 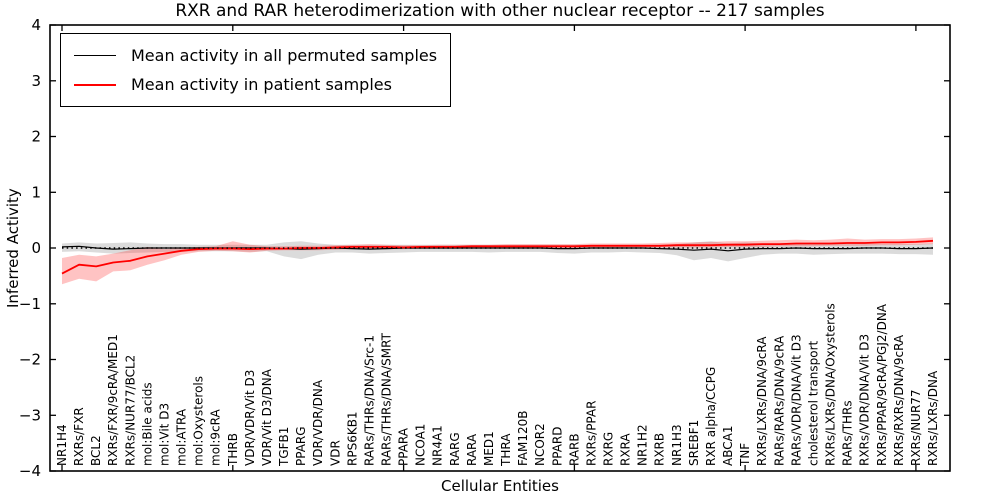 What do you see at coordinates (36, 192) in the screenshot?
I see `y-tick-label: 1` at bounding box center [36, 192].